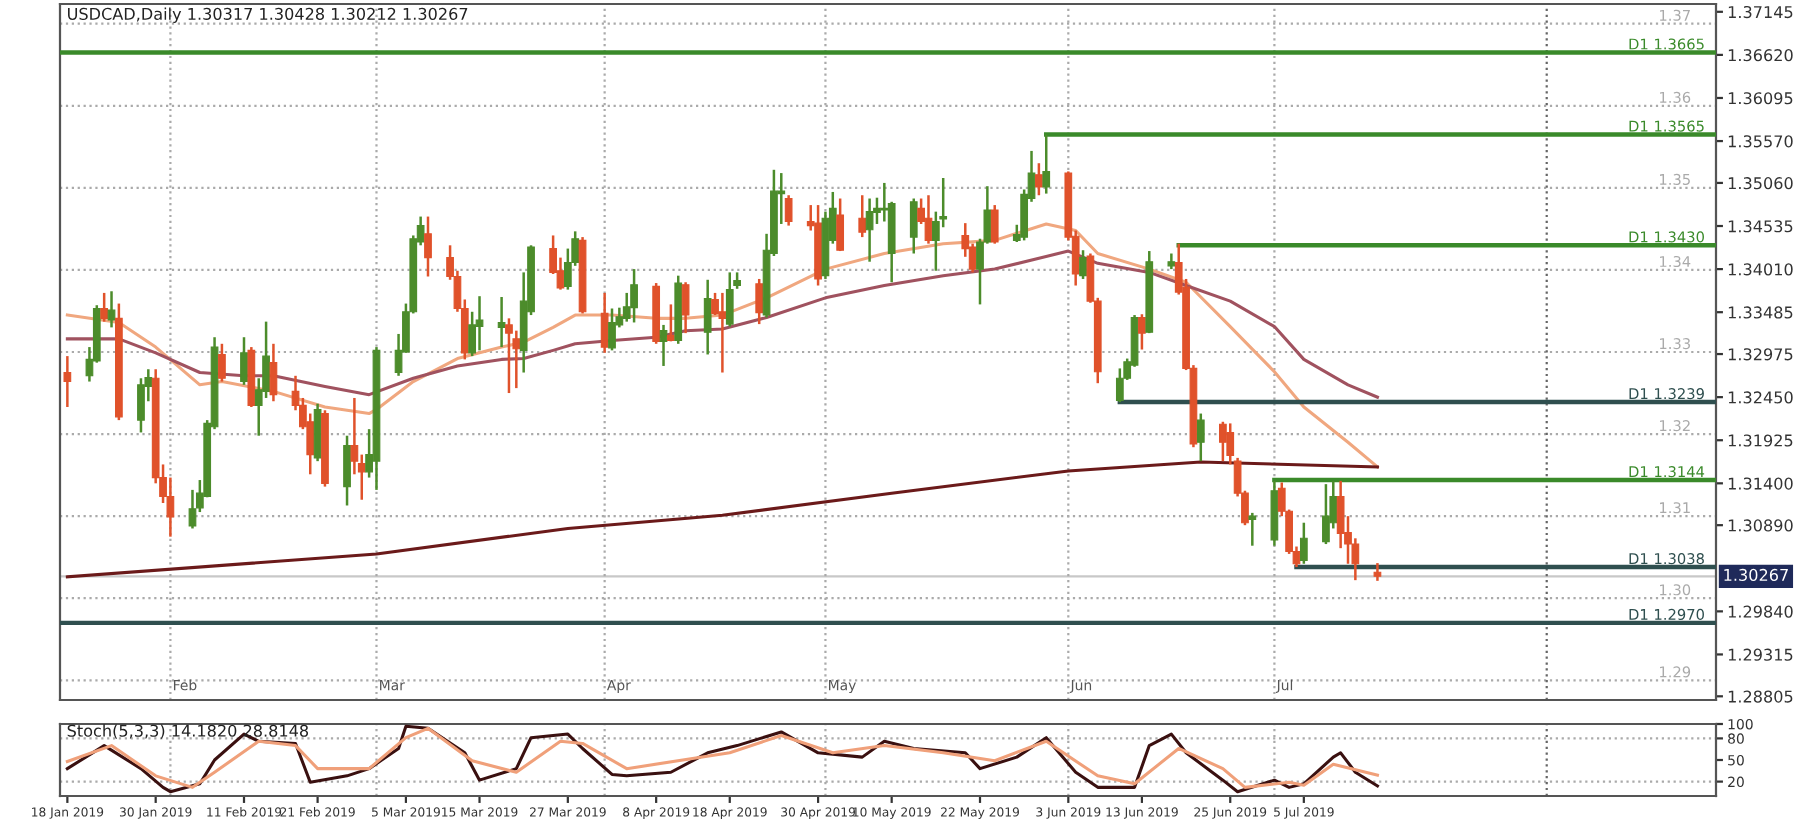  What do you see at coordinates (1760, 611) in the screenshot?
I see `y-tick-label: 1.29840` at bounding box center [1760, 611].